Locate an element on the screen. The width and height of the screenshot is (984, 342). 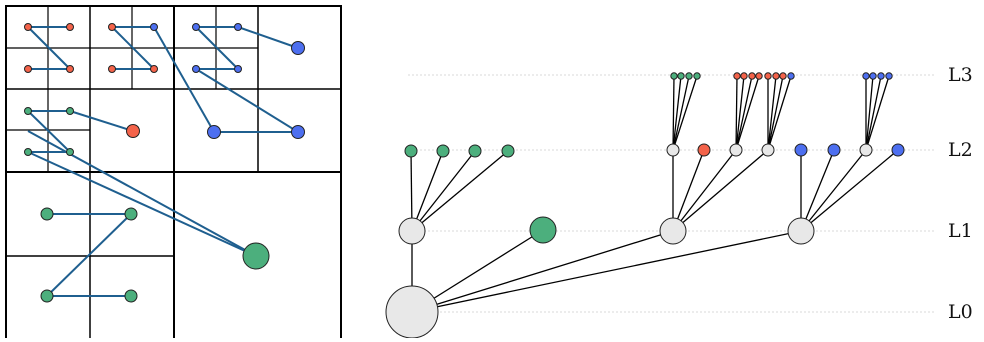
level-label-l2: L2 is located at coordinates (960, 150).